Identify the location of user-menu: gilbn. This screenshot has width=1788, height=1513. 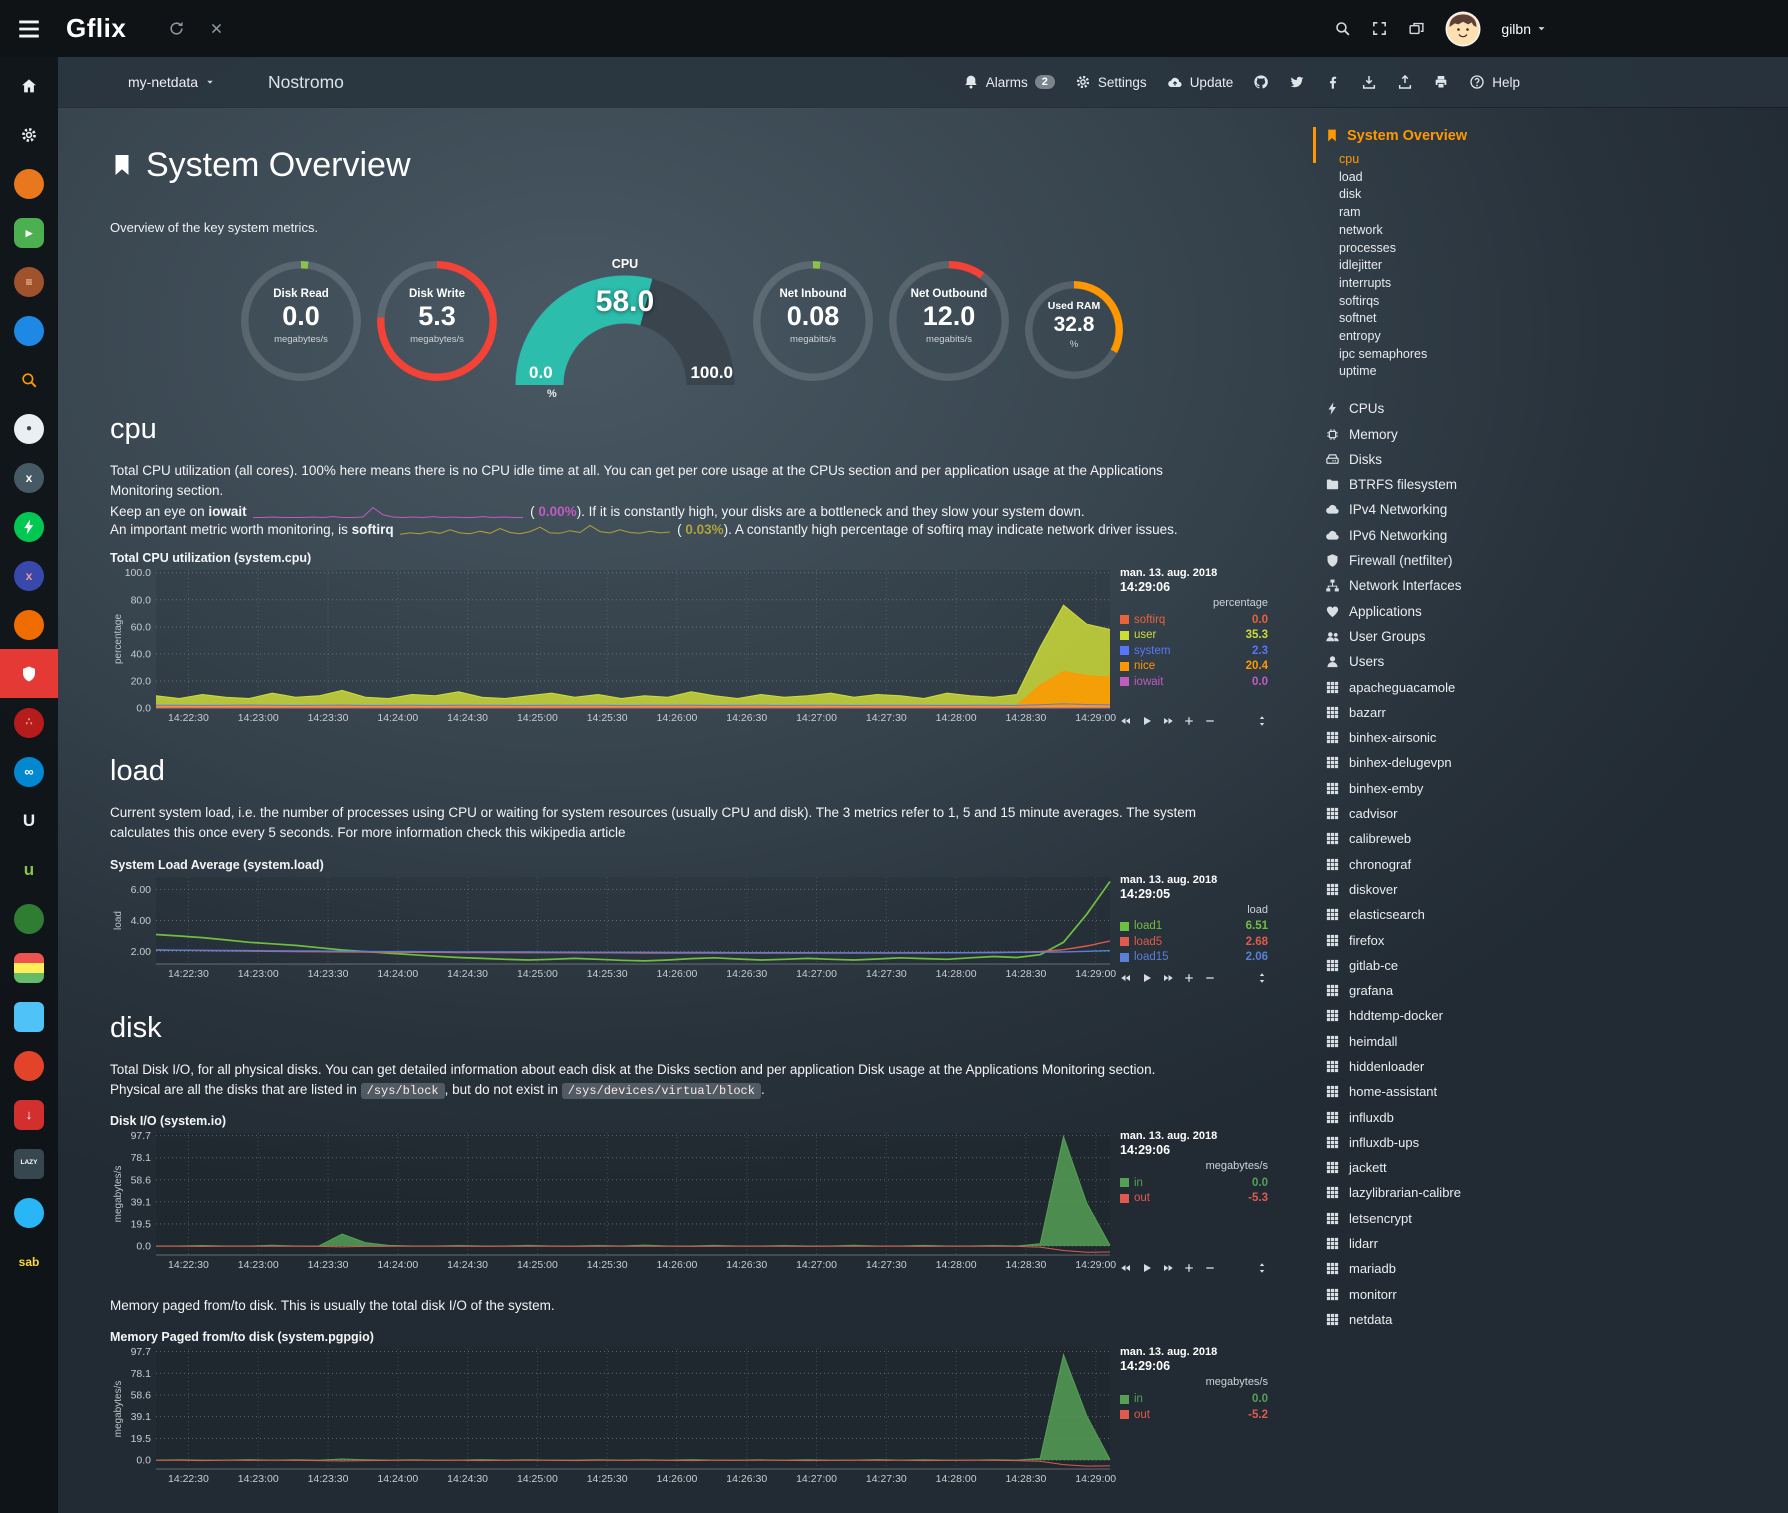
(1524, 29).